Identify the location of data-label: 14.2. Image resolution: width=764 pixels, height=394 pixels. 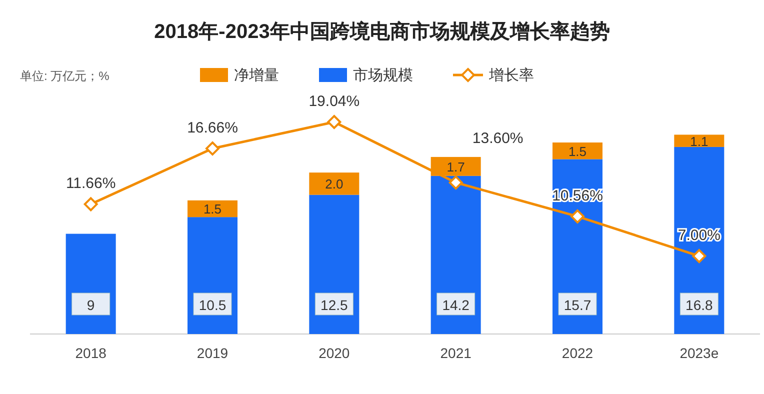
(456, 305).